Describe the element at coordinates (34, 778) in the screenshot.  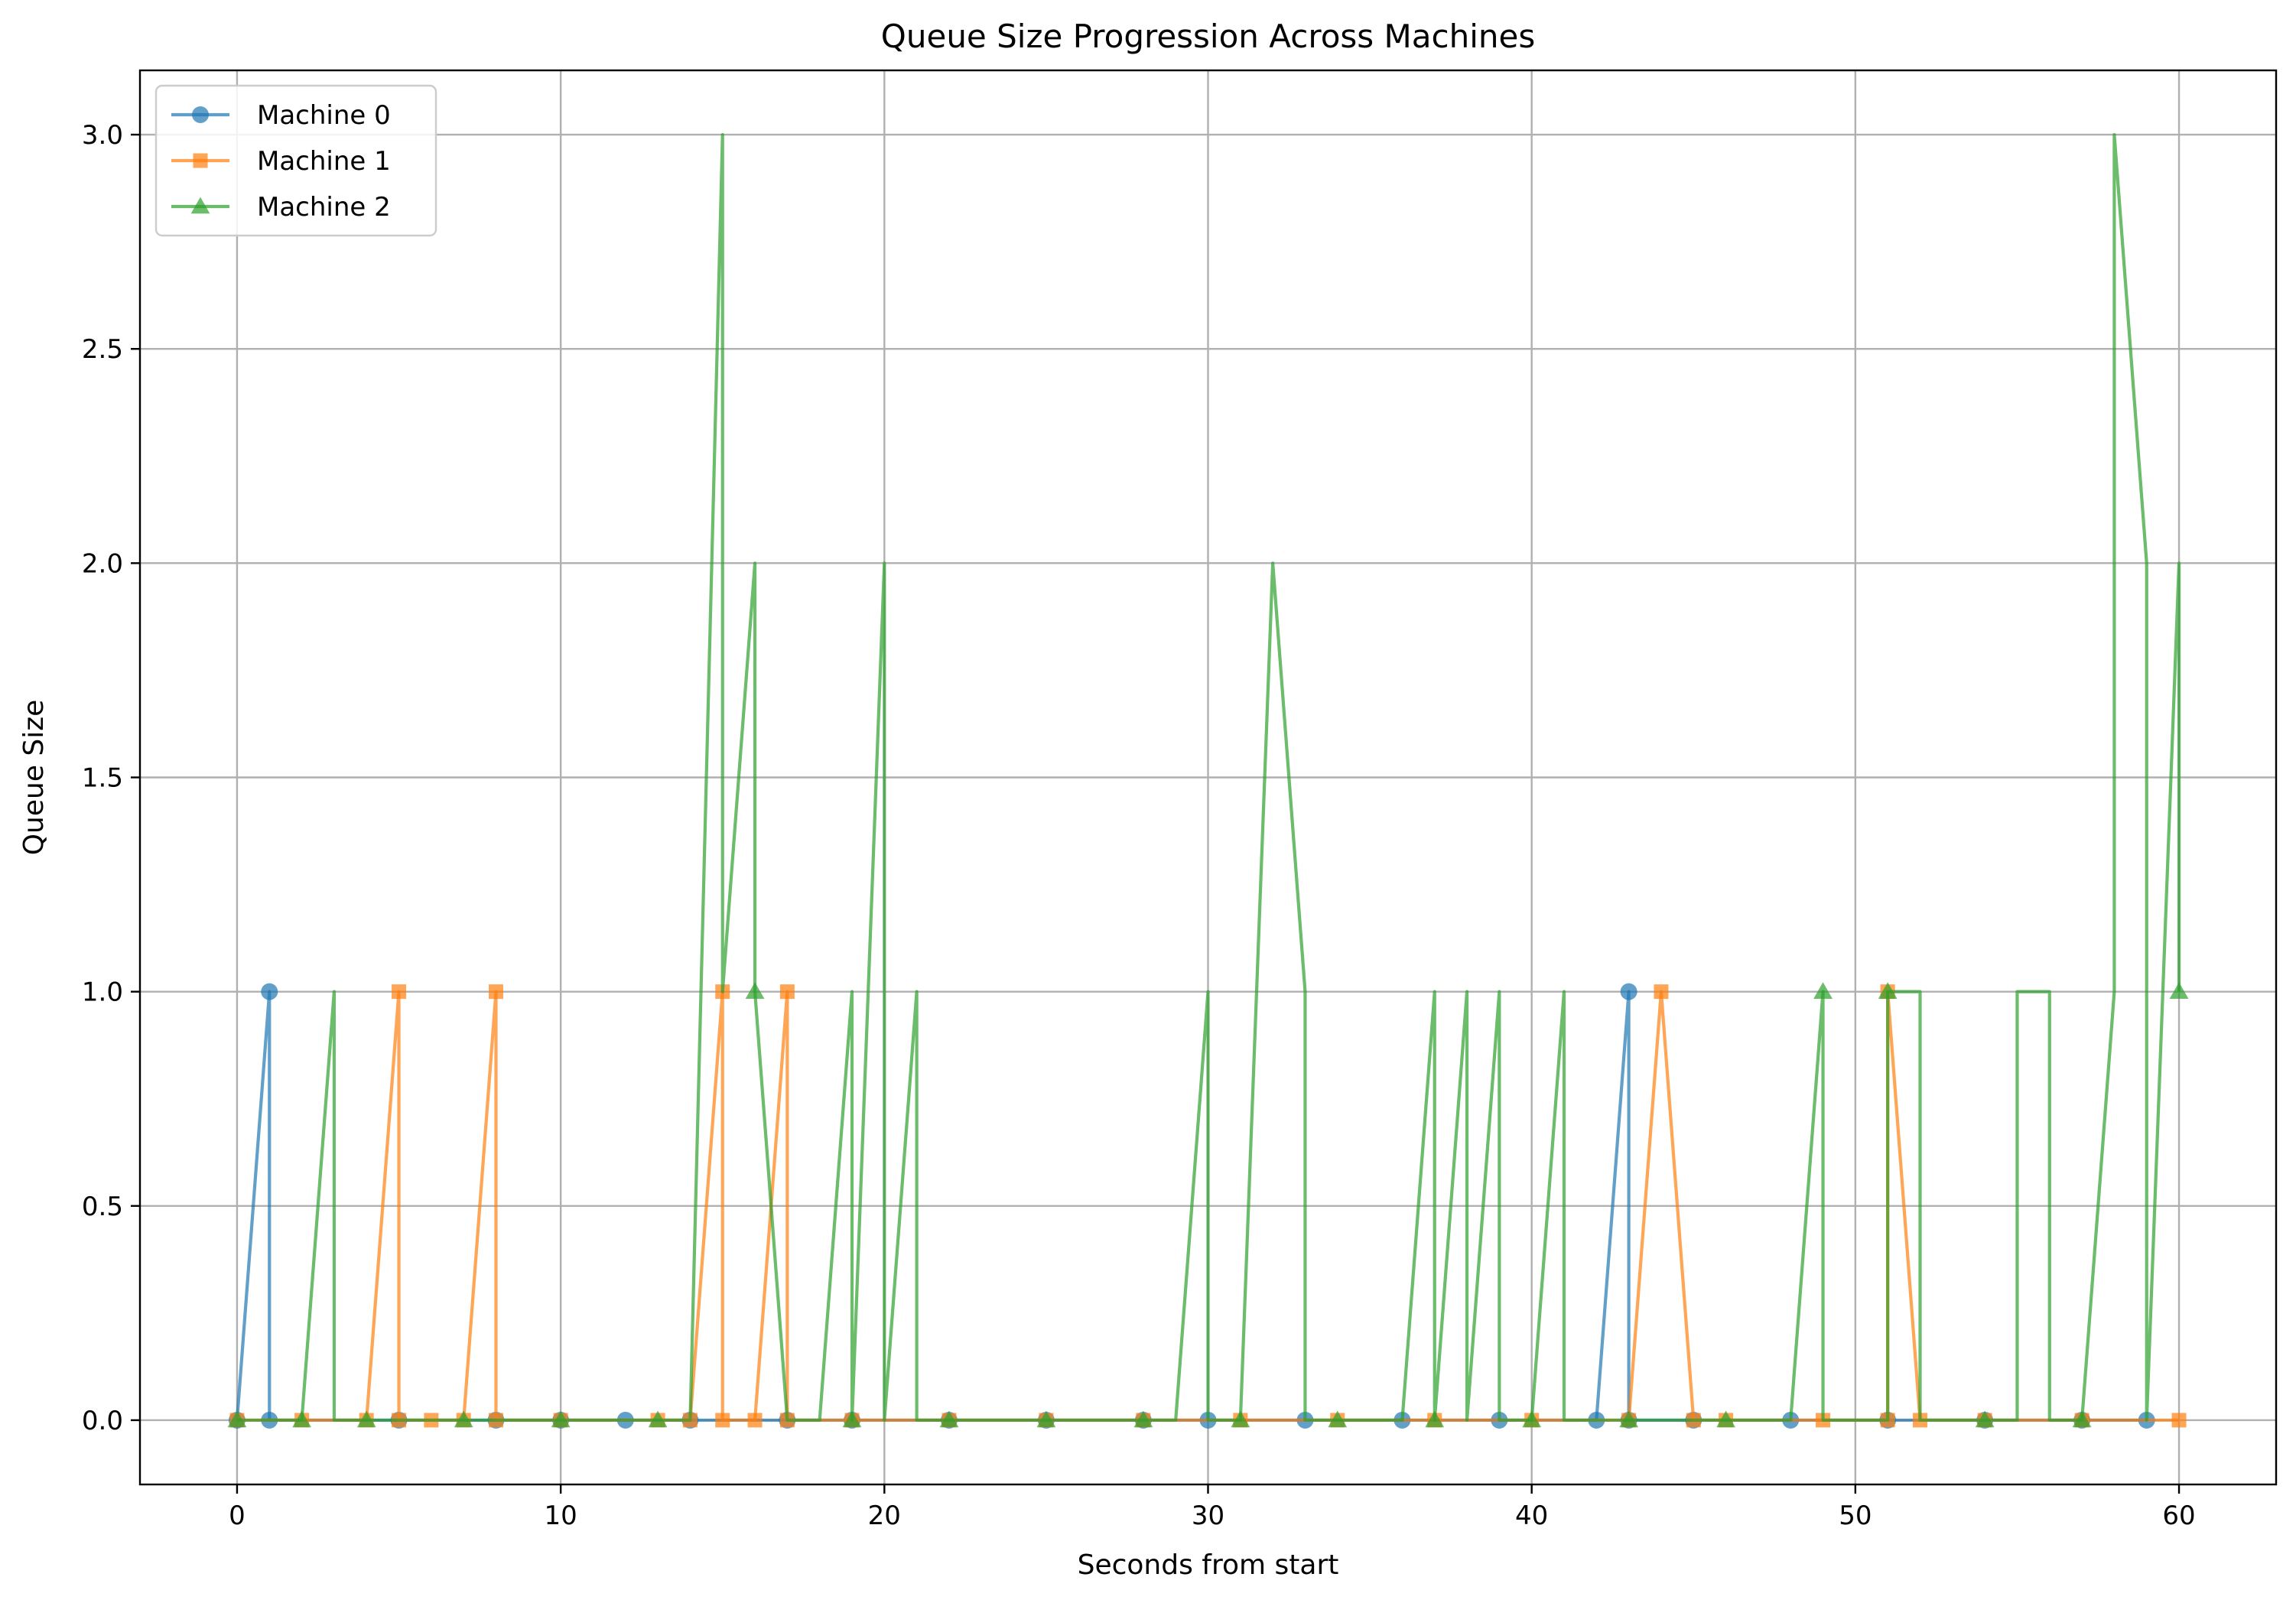
I see `y-axis-label: Queue Size` at that location.